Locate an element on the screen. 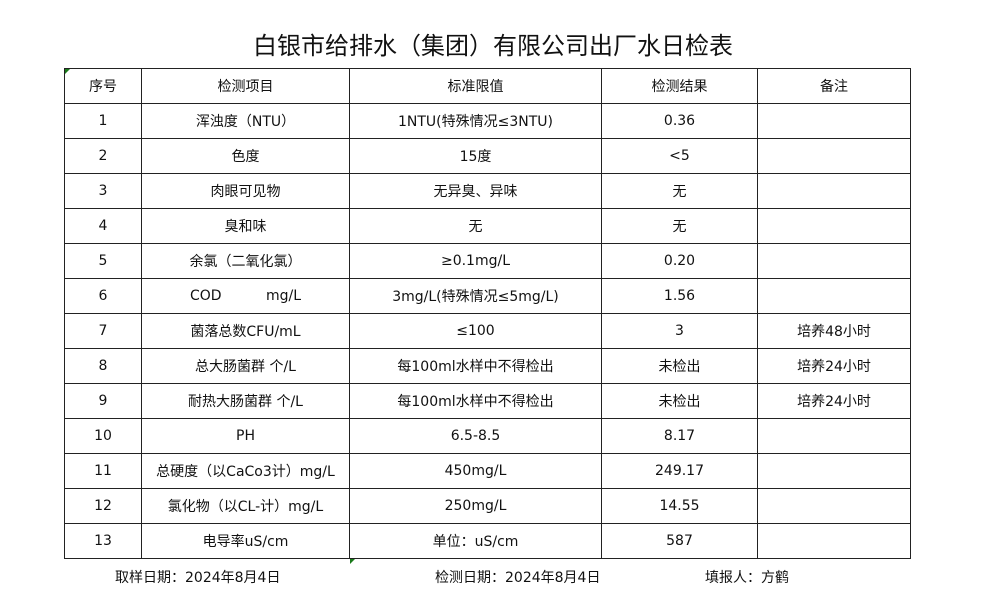 Image resolution: width=986 pixels, height=612 pixels. cell-index: 7 is located at coordinates (103, 331).